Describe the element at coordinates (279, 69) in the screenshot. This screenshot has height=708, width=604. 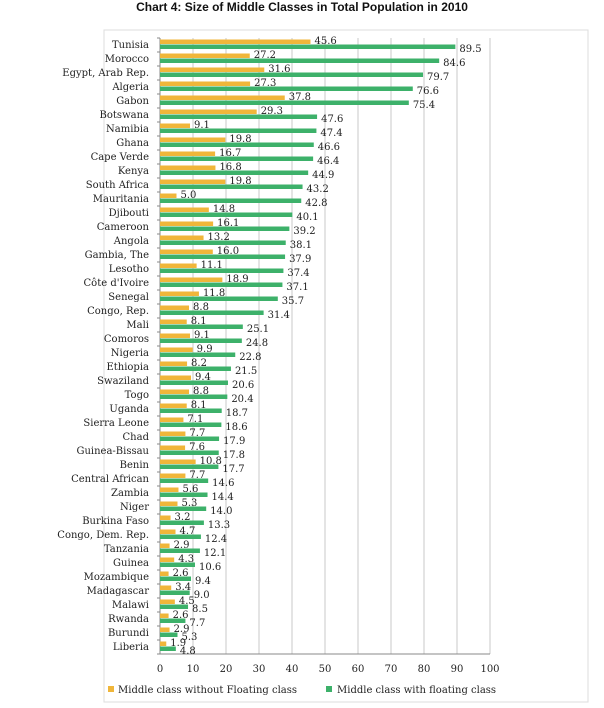
I see `data-label-without-floating: 31.6` at that location.